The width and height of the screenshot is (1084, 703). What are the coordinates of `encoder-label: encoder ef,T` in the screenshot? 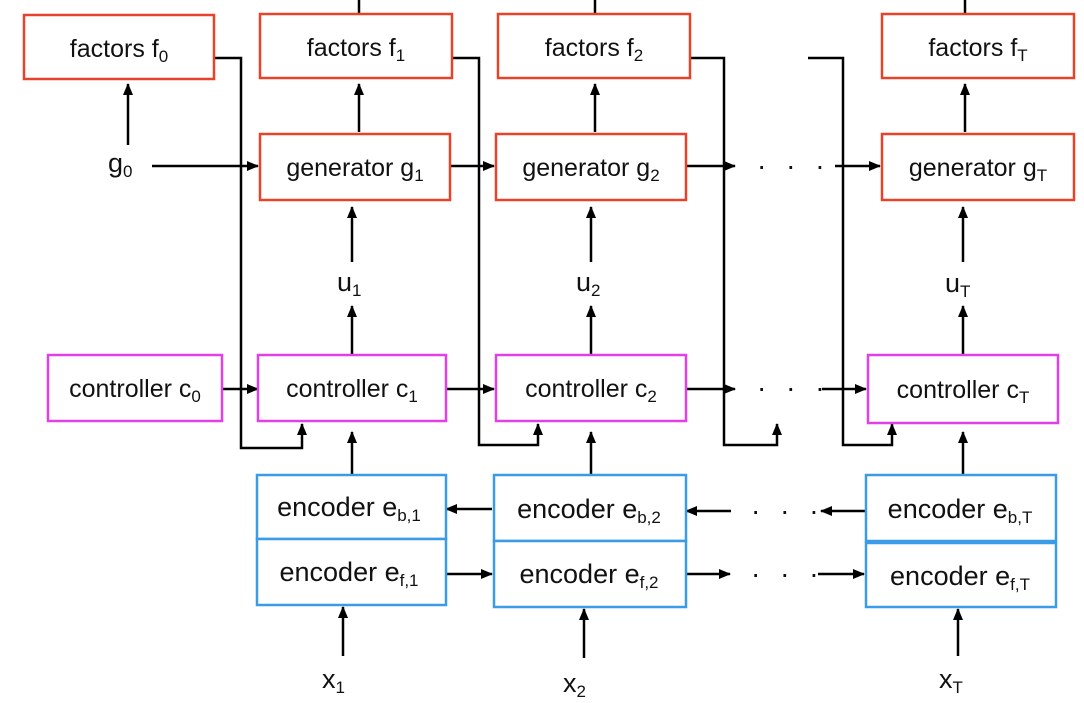 It's located at (960, 577).